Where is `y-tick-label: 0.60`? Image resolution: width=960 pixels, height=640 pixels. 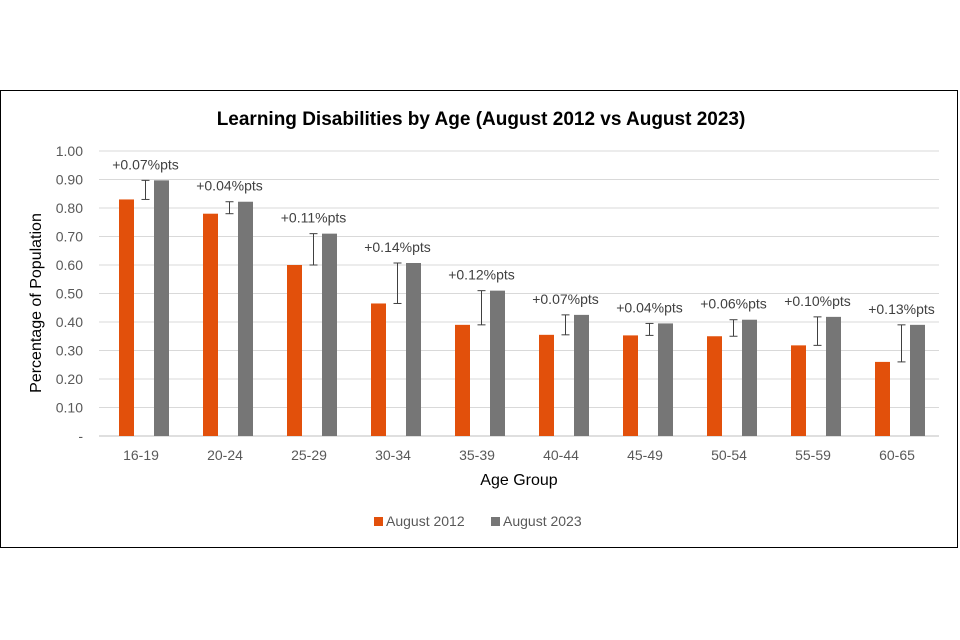 y-tick-label: 0.60 is located at coordinates (69, 265).